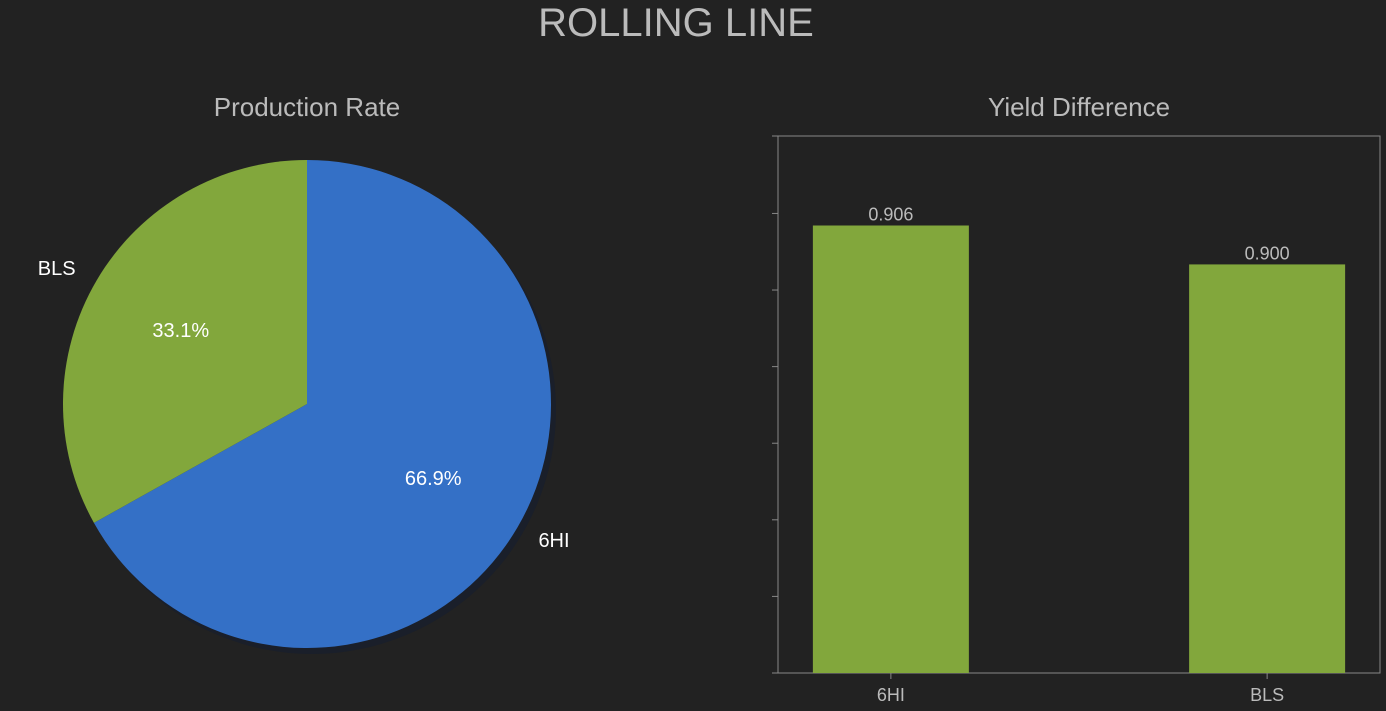  What do you see at coordinates (891, 695) in the screenshot?
I see `x-tick-label-6hi: 6HI` at bounding box center [891, 695].